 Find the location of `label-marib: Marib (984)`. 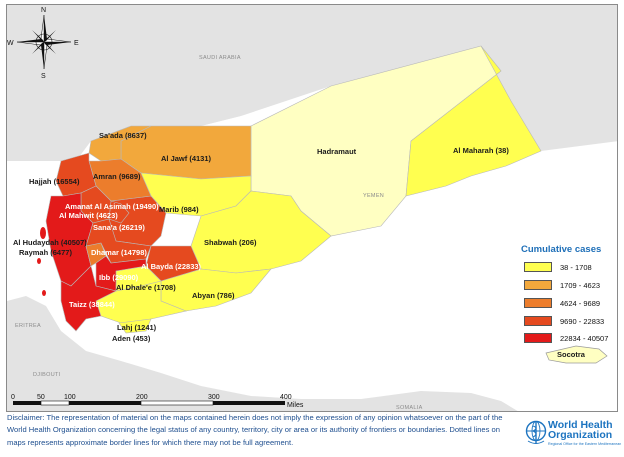

label-marib: Marib (984) is located at coordinates (179, 209).